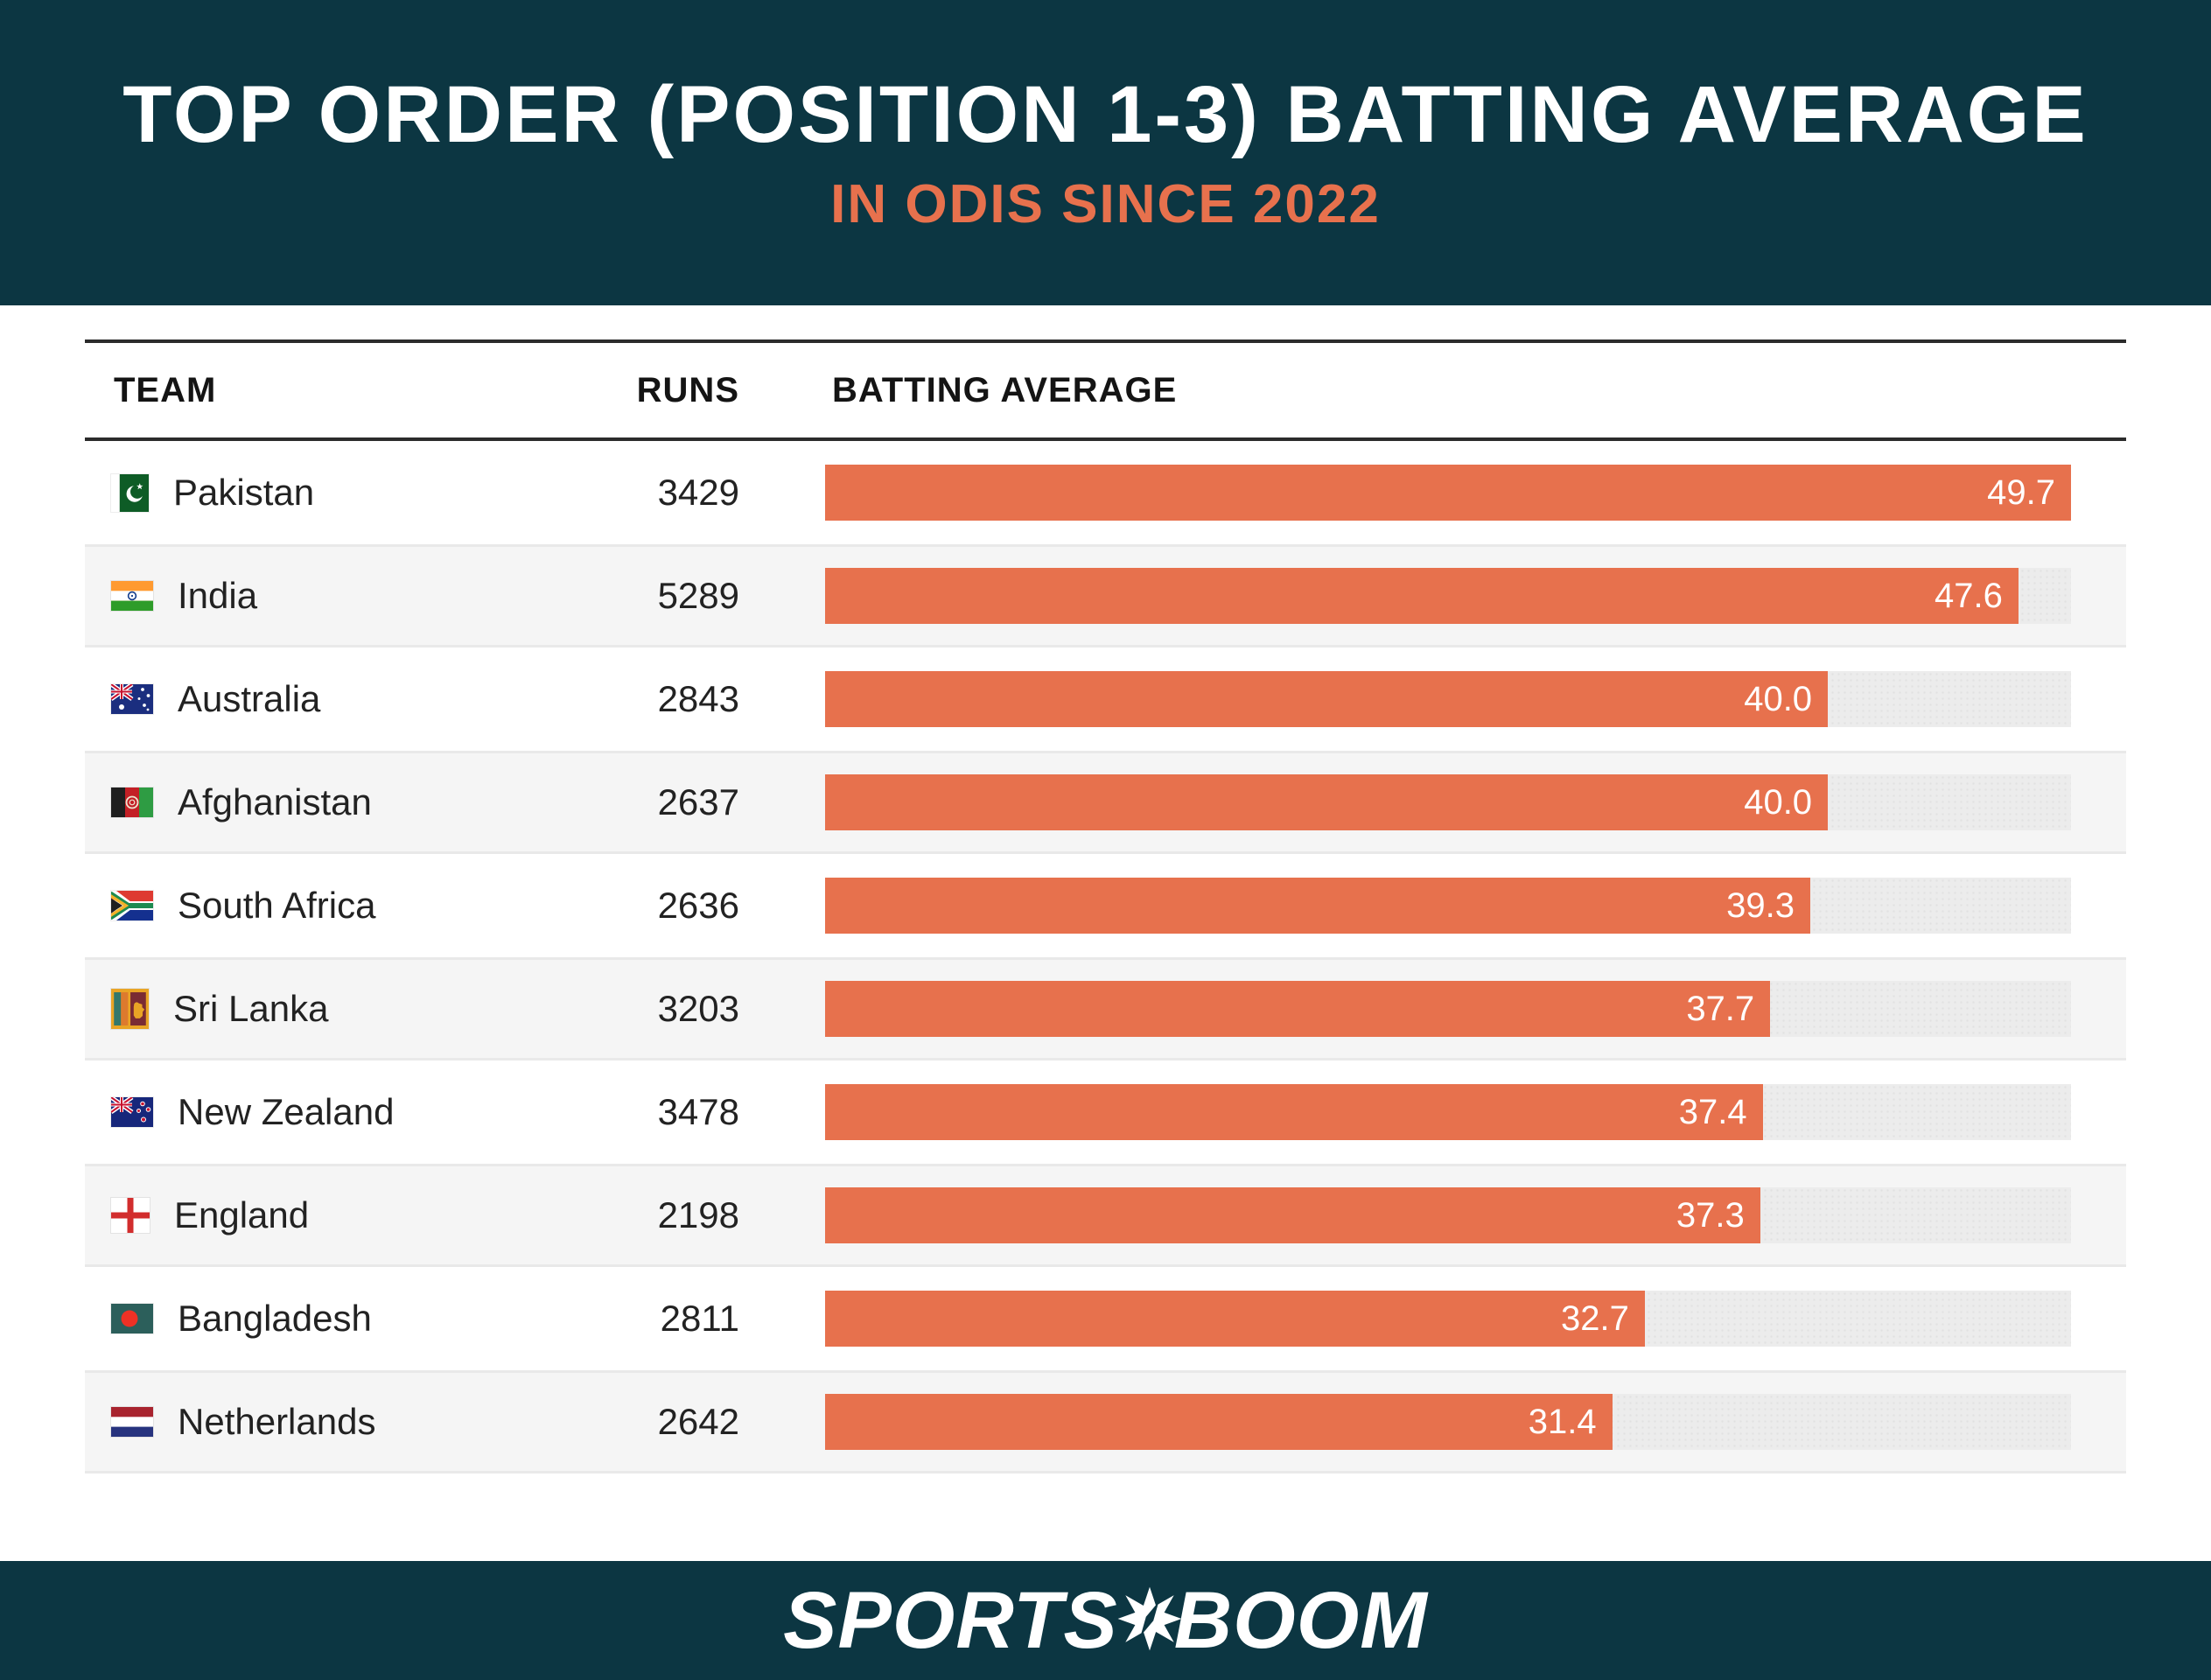  I want to click on average-value: 31.4, so click(1562, 1422).